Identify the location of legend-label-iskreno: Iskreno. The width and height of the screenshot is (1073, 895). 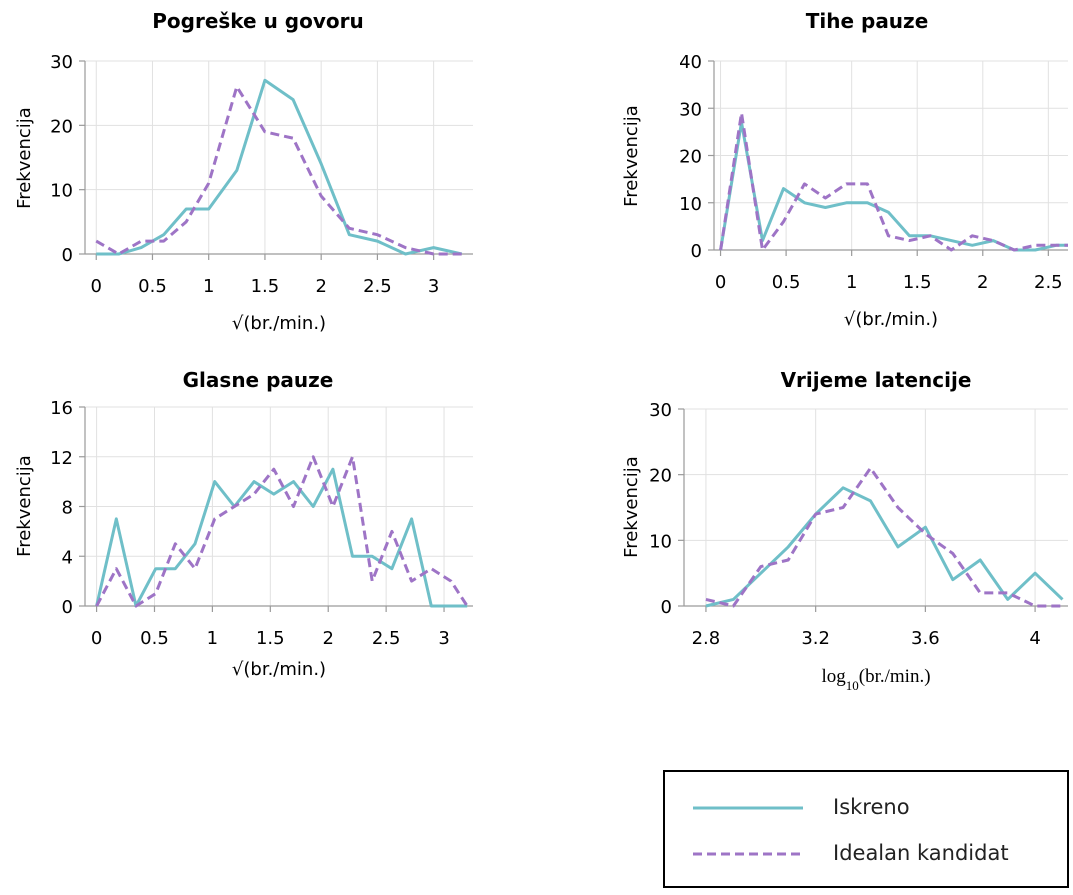
(871, 807).